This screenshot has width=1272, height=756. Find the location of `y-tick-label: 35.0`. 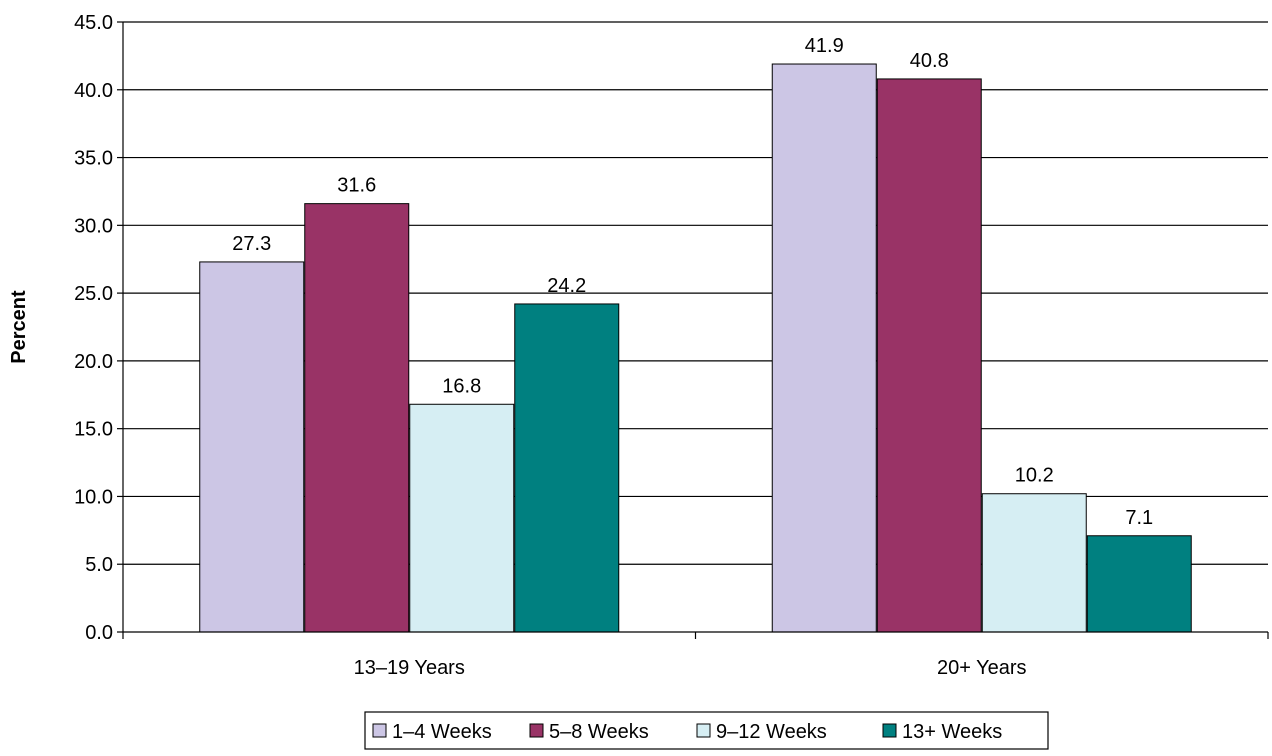

y-tick-label: 35.0 is located at coordinates (93, 159).